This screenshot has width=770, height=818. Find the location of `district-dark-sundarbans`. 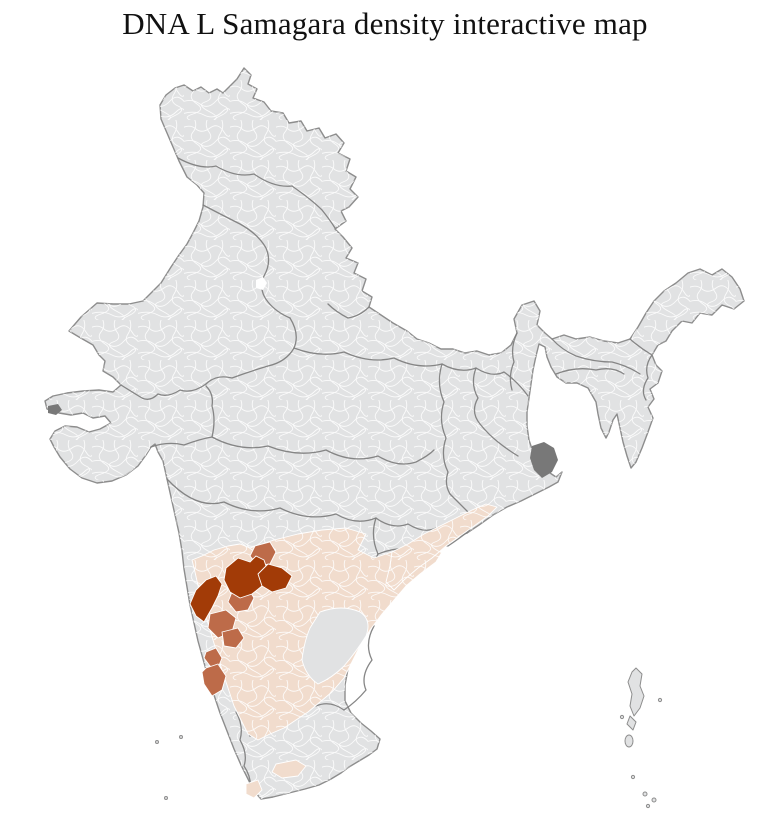

district-dark-sundarbans is located at coordinates (544, 460).